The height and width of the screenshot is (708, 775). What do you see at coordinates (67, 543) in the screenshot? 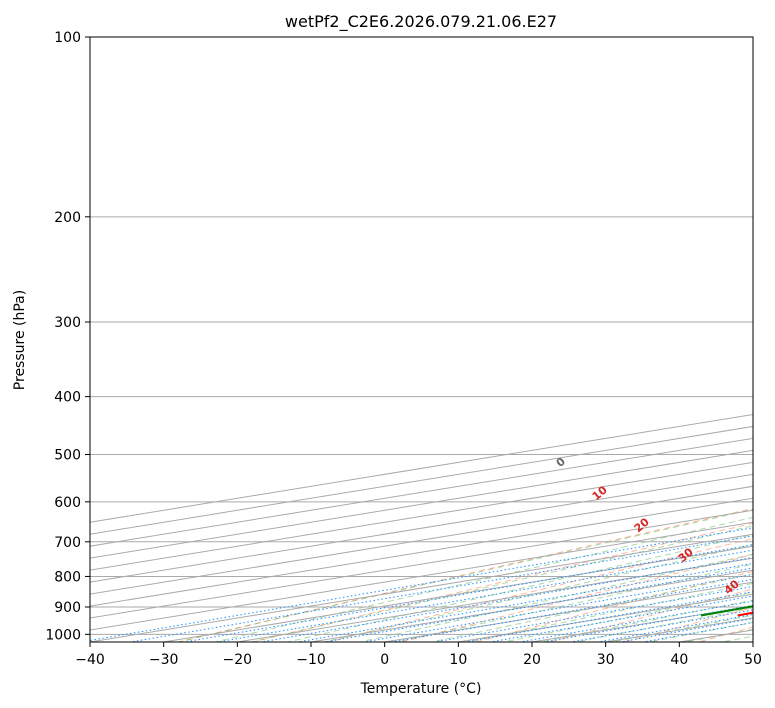
I see `y-tick-label: 700` at bounding box center [67, 543].